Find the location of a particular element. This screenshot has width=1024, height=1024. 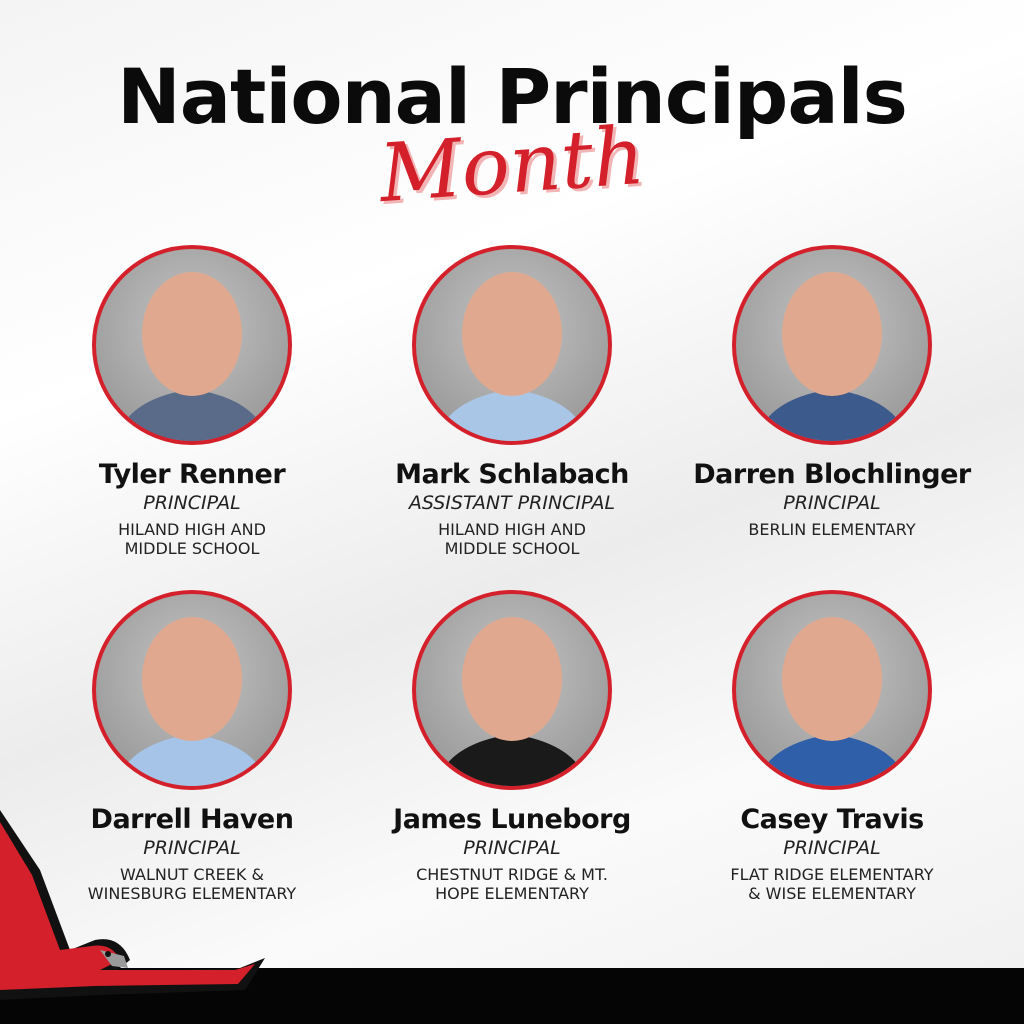

principal-name: Casey Travis is located at coordinates (832, 819).